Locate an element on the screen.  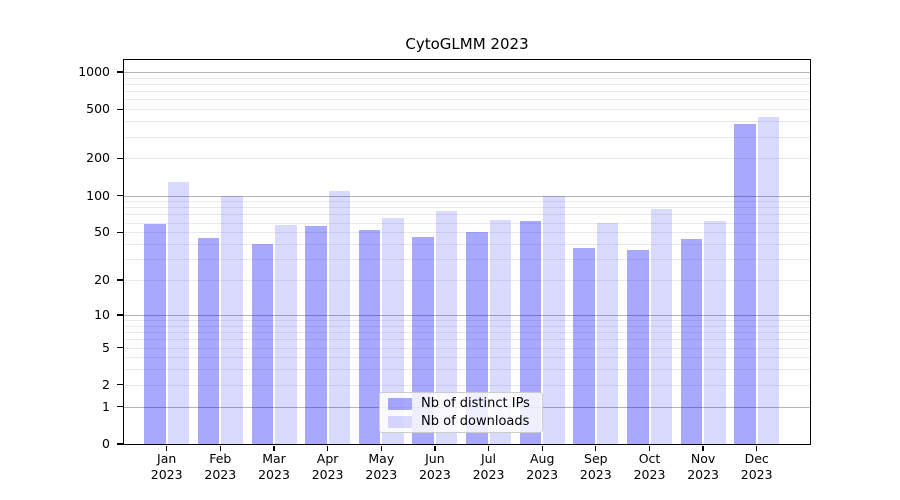
x-tick-label: Sep 2023 is located at coordinates (595, 466).